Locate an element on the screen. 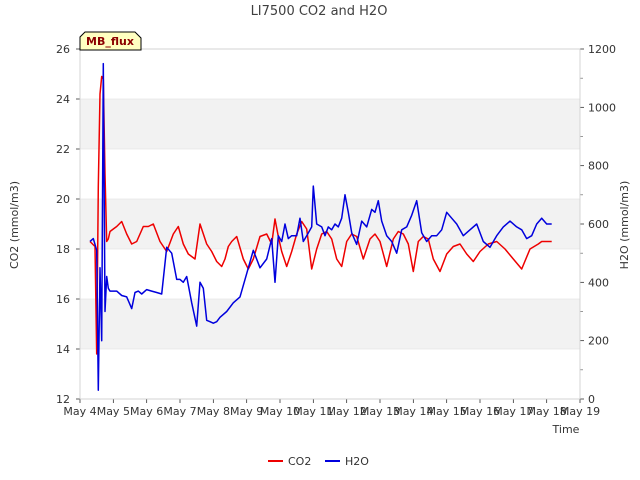  y-right-tick-label: 0 is located at coordinates (591, 399).